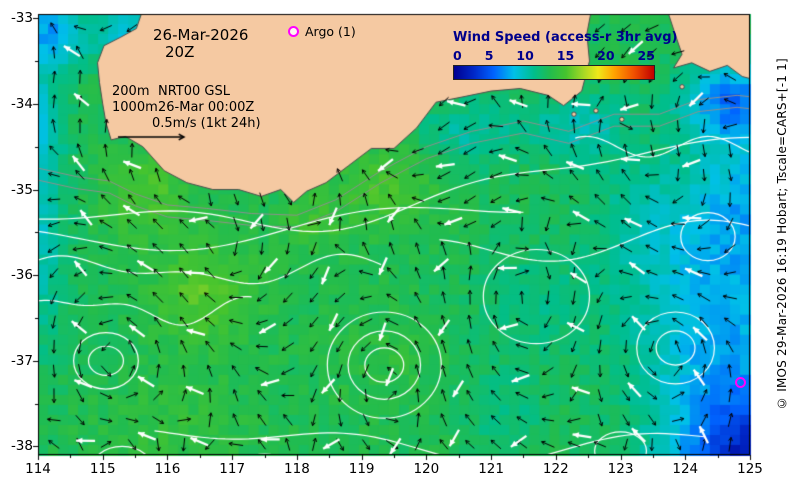  What do you see at coordinates (21, 360) in the screenshot?
I see `y-tick-label: -37` at bounding box center [21, 360].